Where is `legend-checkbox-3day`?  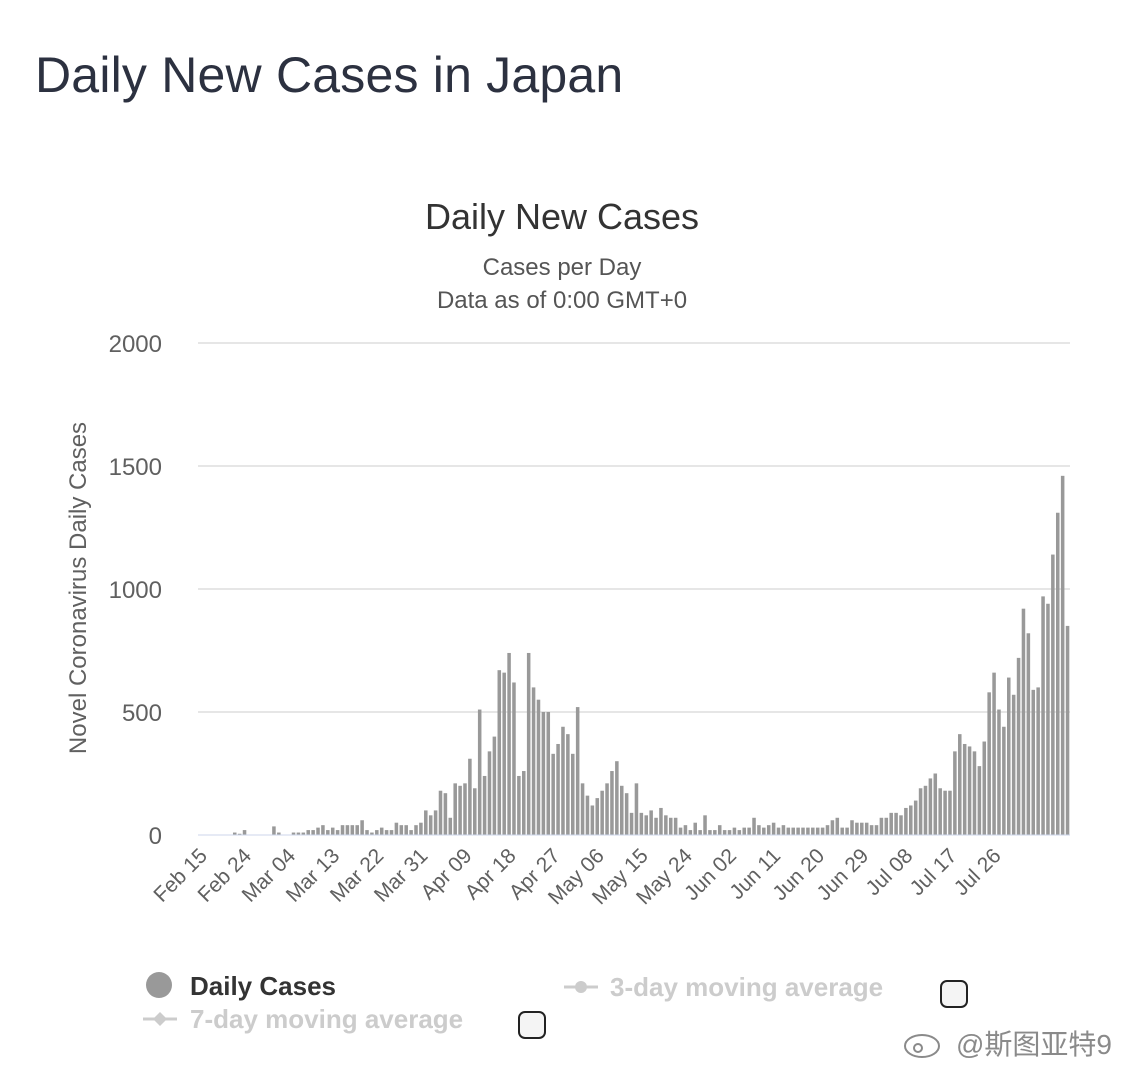
legend-checkbox-3day is located at coordinates (954, 994).